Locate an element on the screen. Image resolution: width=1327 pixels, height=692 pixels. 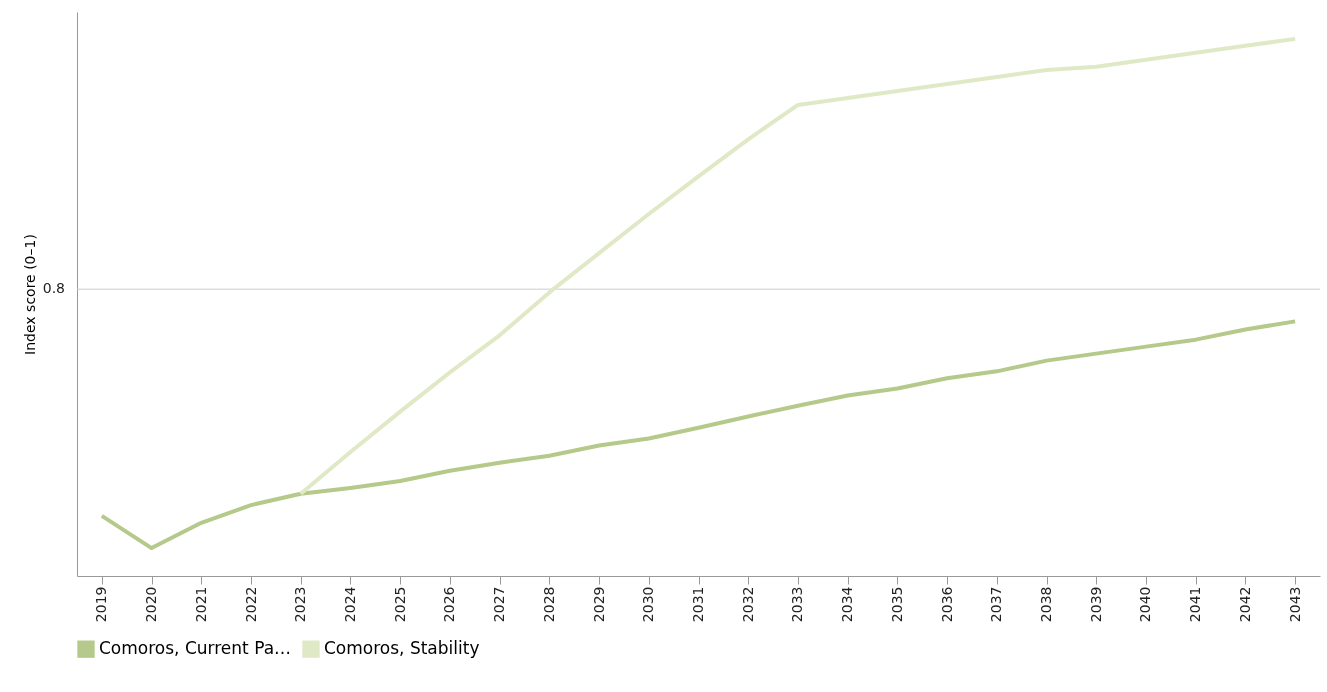
x-tick-label: 2039 is located at coordinates (1095, 604).